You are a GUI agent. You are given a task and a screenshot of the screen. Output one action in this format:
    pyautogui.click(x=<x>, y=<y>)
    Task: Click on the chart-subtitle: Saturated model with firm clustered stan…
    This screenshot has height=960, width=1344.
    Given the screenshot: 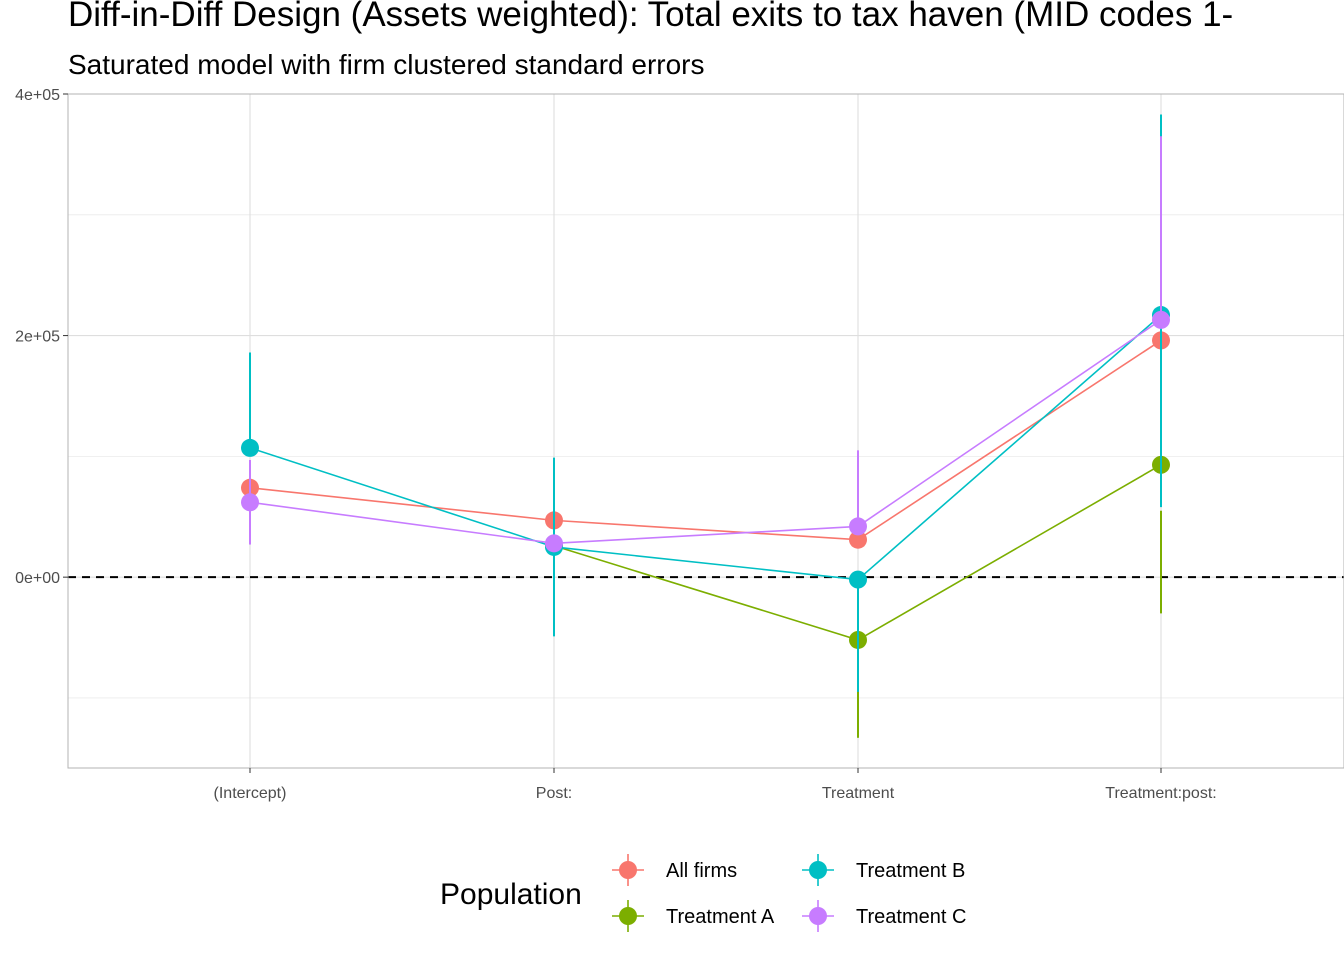 What is the action you would take?
    pyautogui.click(x=386, y=64)
    